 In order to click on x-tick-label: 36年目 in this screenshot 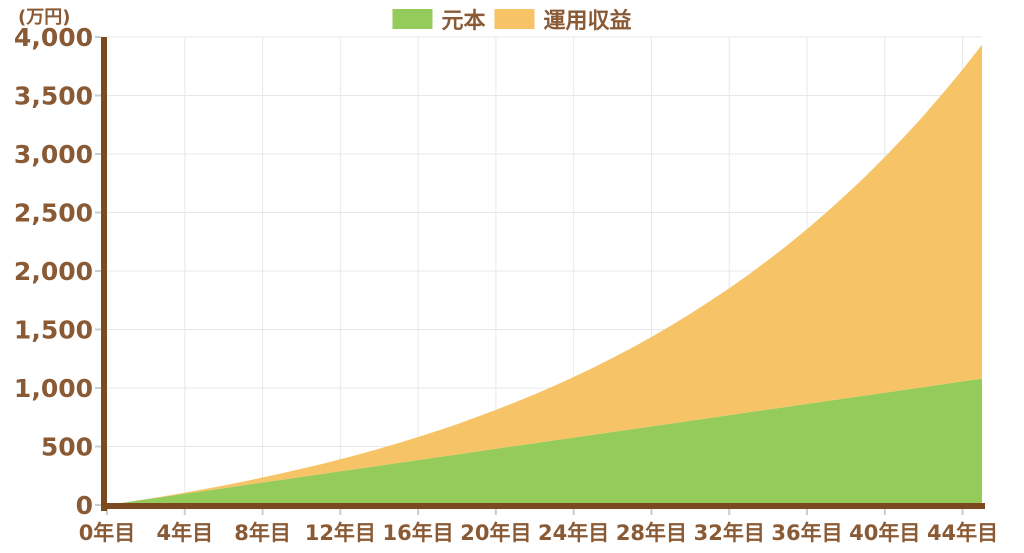, I will do `click(806, 533)`.